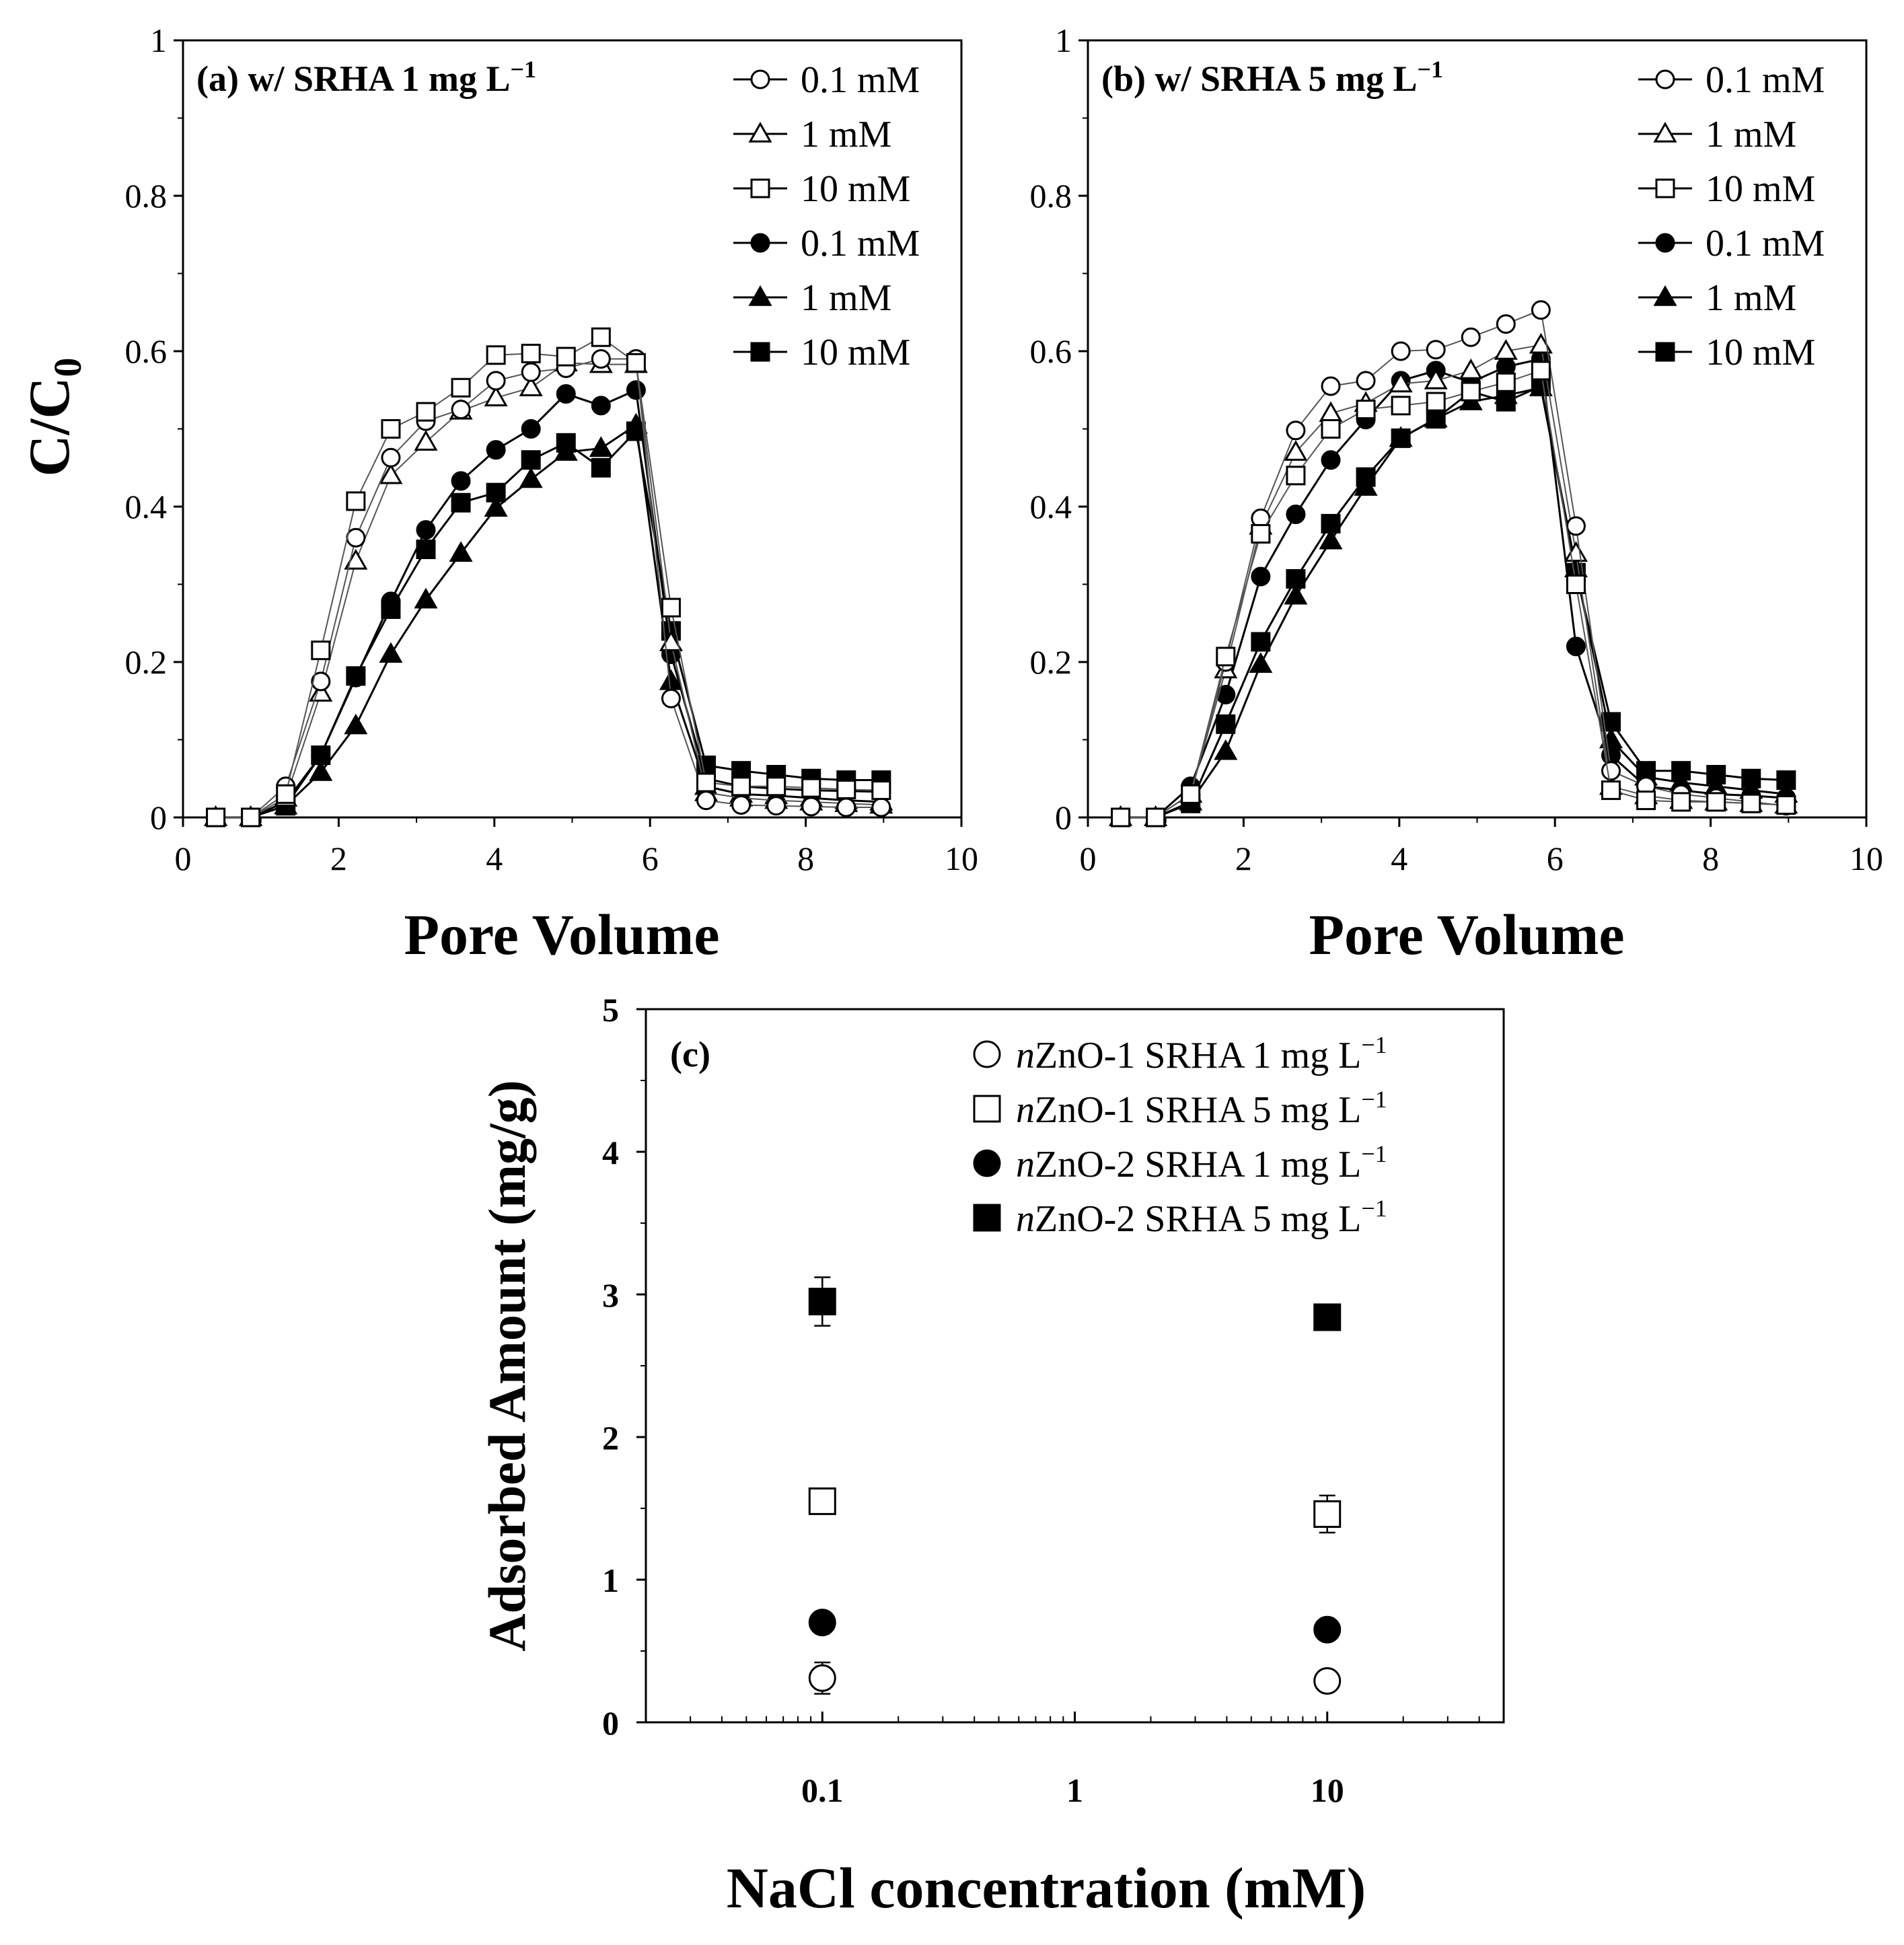 The width and height of the screenshot is (1904, 1945). I want to click on legend-label: nZnO-1 SRHA 5 mg L−1, so click(1202, 1108).